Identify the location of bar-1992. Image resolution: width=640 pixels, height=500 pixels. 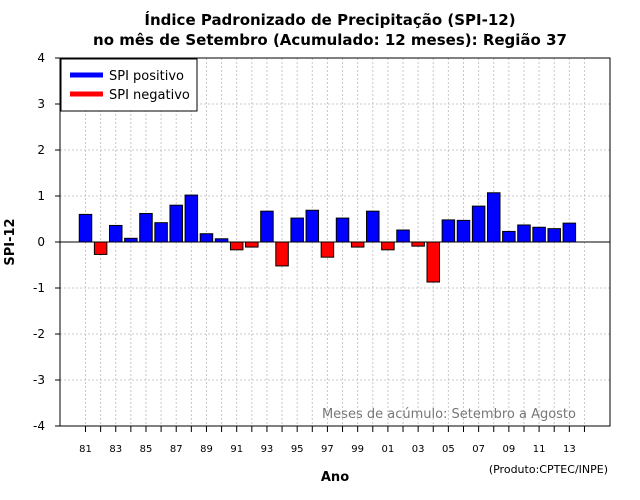
(252, 244).